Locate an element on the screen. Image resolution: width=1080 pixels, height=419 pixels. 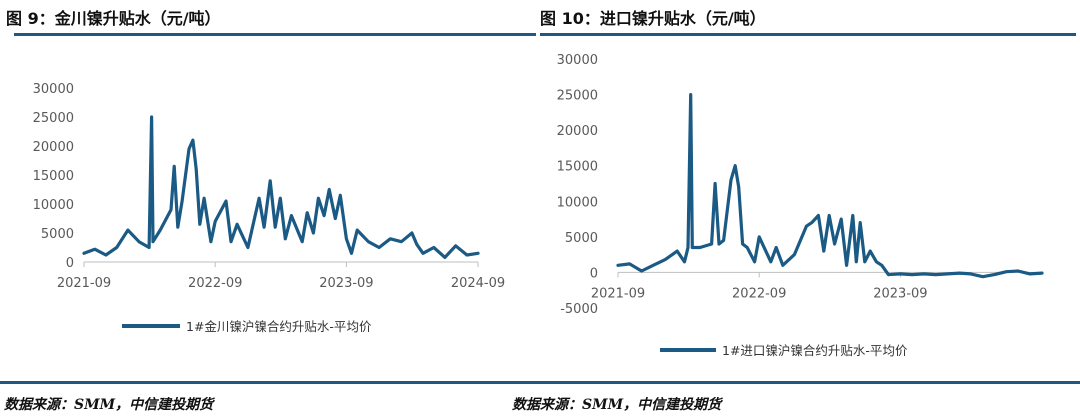
legend-label: 1#金川镍沪镍合约升贴水-平均价 is located at coordinates (279, 326).